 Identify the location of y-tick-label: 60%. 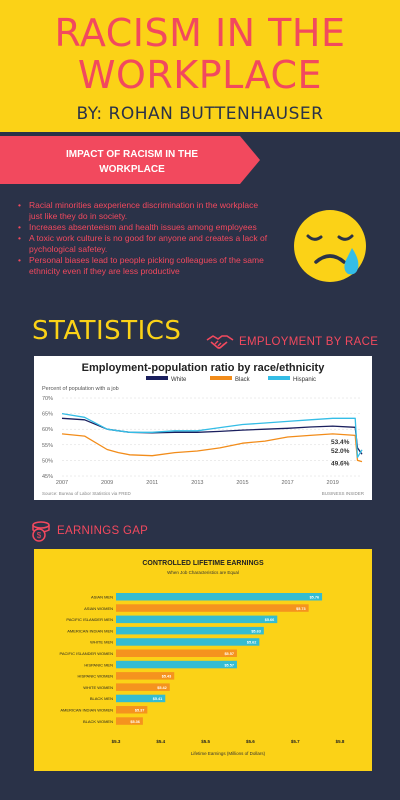
(47, 430).